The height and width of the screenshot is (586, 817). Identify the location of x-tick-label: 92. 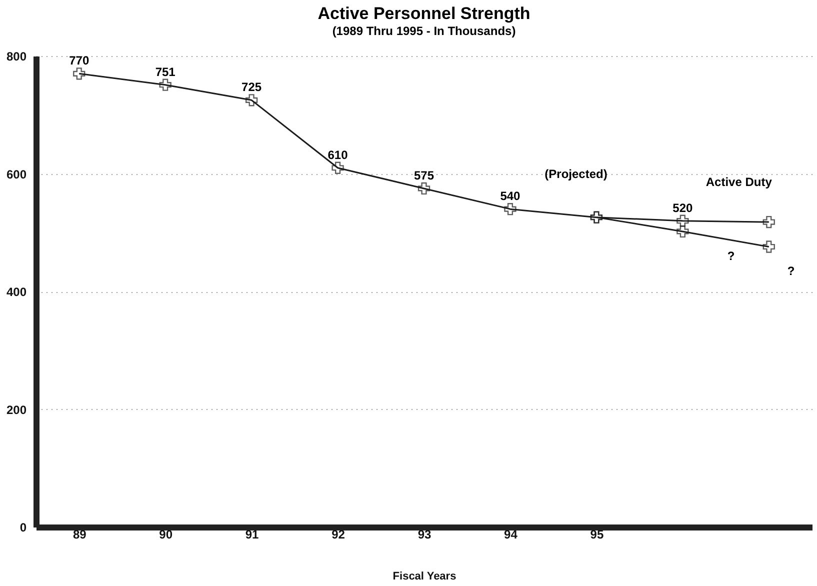
(339, 535).